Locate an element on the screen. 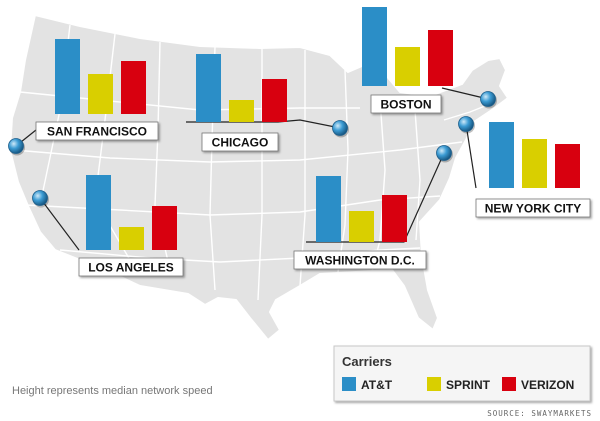 Image resolution: width=600 pixels, height=421 pixels. legend-swatch-sprint is located at coordinates (434, 384).